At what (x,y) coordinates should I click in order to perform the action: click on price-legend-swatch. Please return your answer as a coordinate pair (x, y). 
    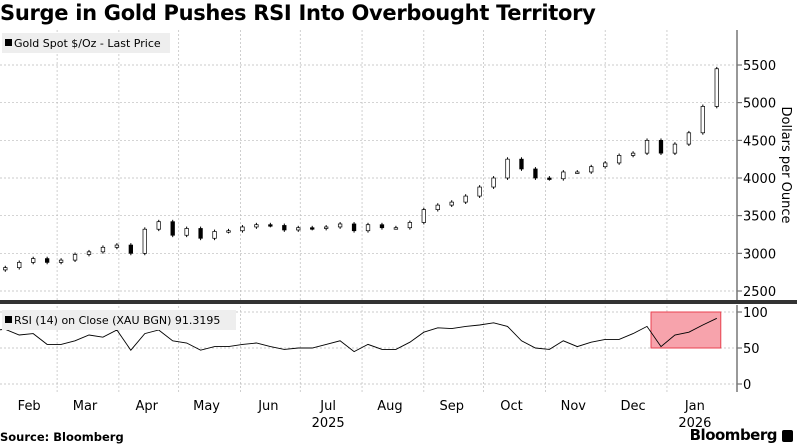
    Looking at the image, I should click on (8, 42).